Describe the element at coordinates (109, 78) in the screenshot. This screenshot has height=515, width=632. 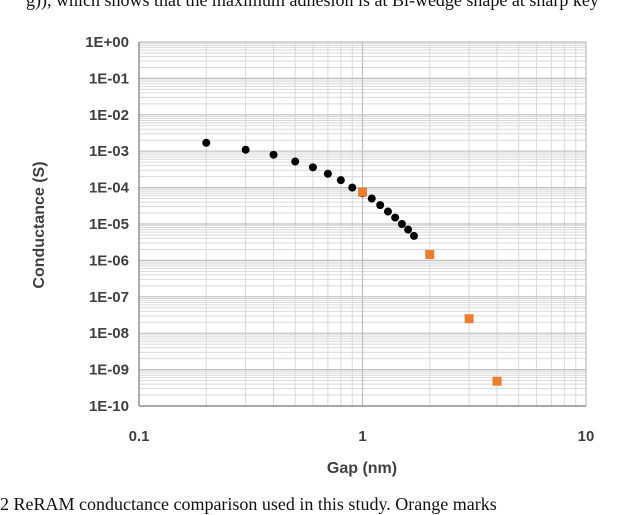
I see `y-tick-label: 1E-01` at that location.